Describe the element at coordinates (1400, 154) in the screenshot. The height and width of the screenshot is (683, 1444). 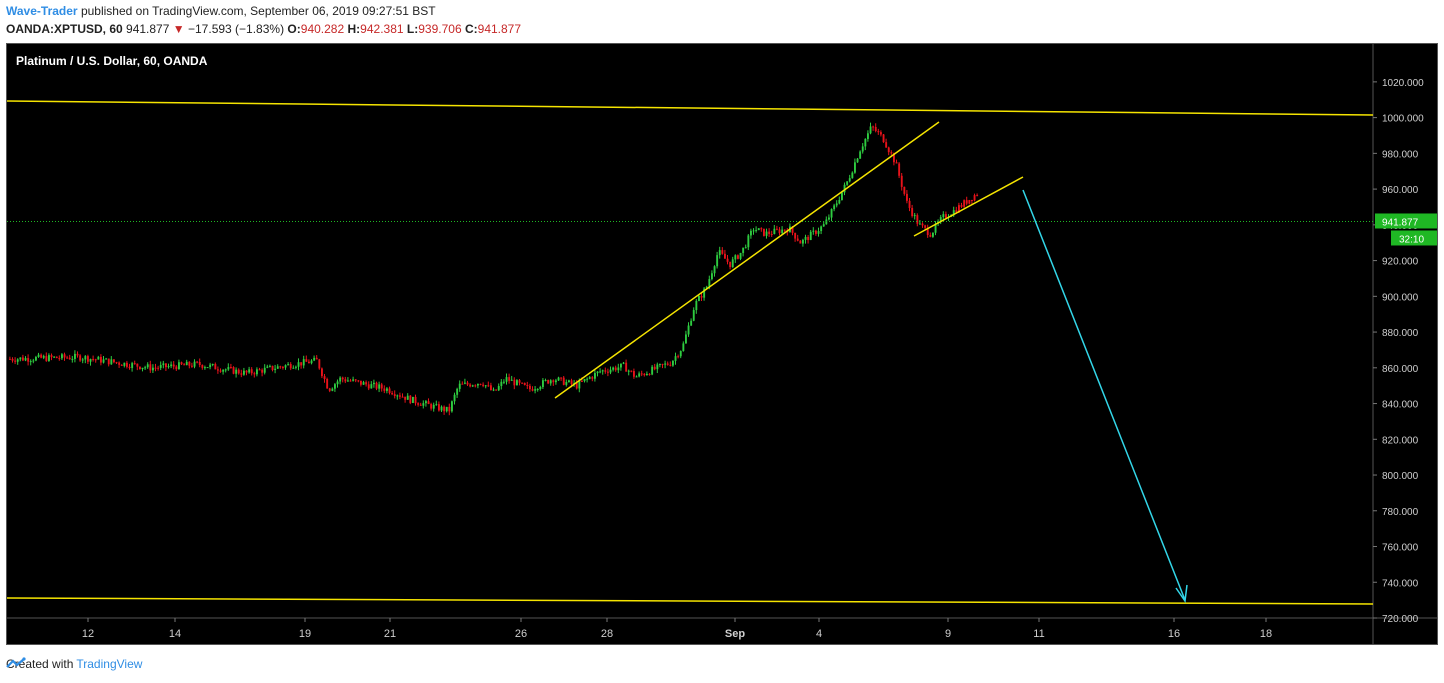
I see `price-tick-label: 980.000` at that location.